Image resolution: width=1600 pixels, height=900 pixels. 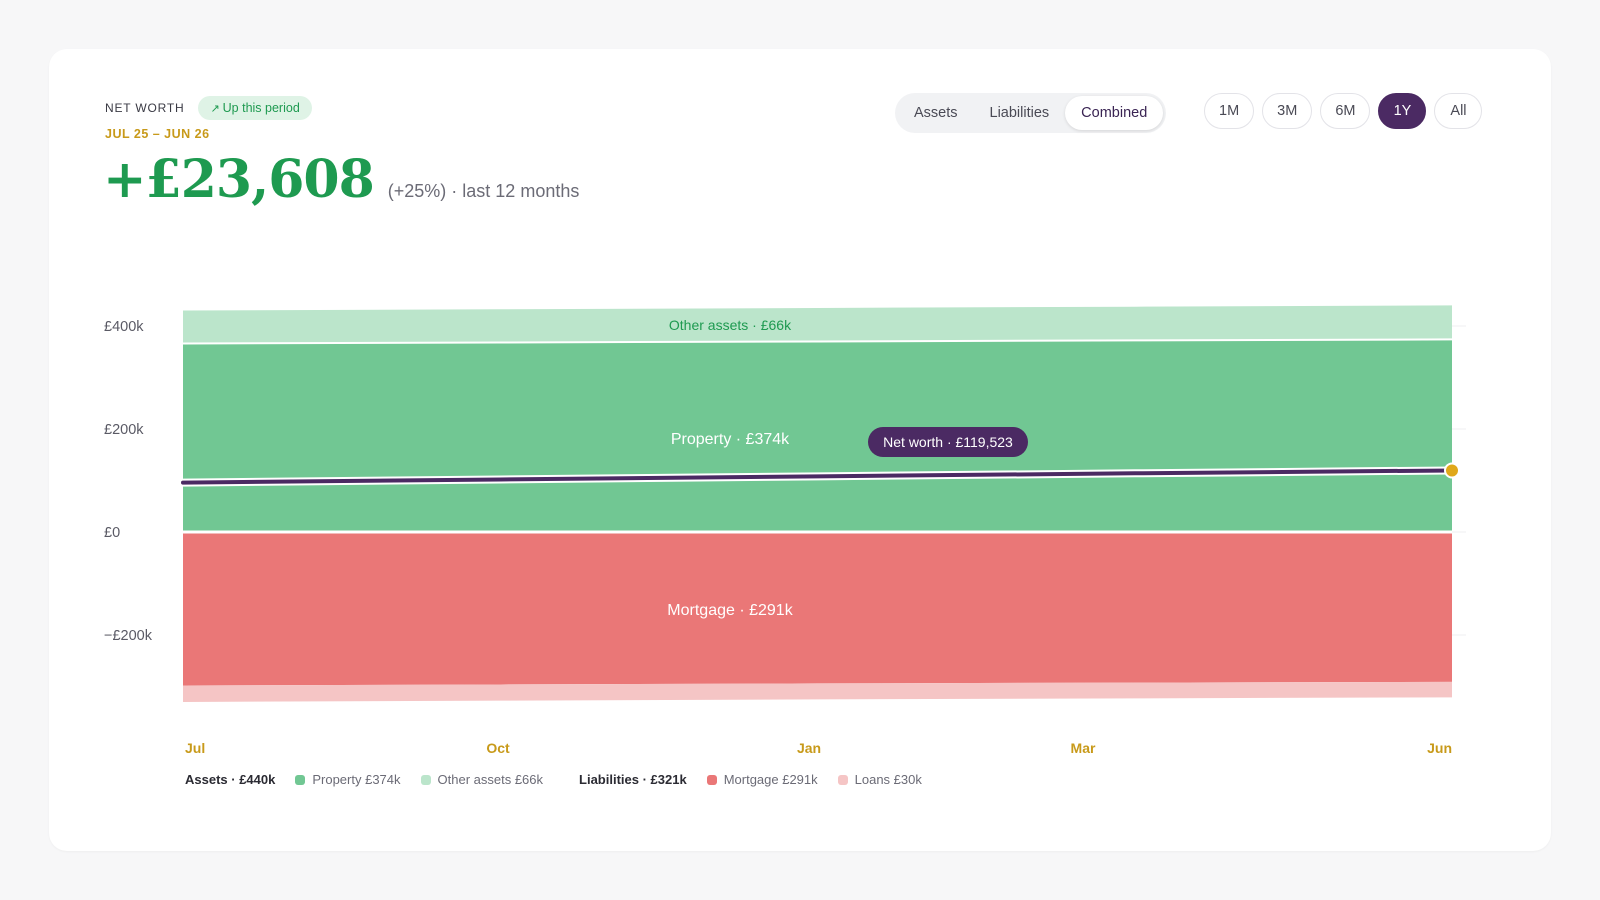 I want to click on range-selector: 1M 3M 6M 1Y All, so click(x=1343, y=111).